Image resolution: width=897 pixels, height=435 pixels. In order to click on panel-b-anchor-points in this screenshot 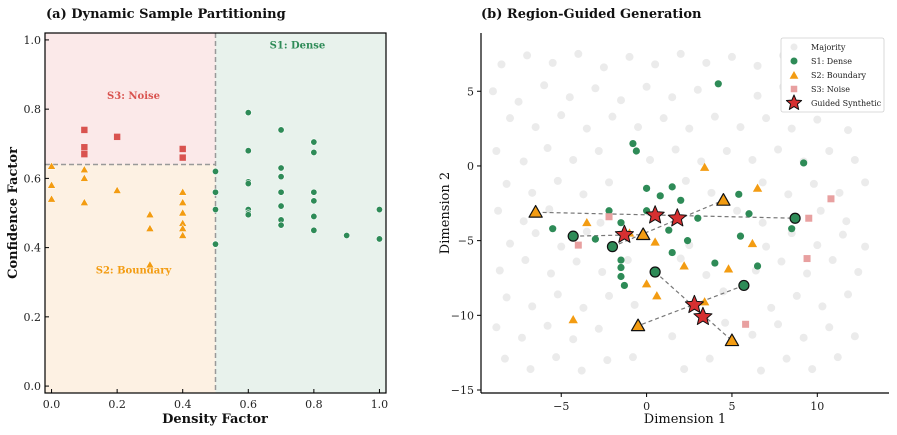, I will do `click(664, 270)`.